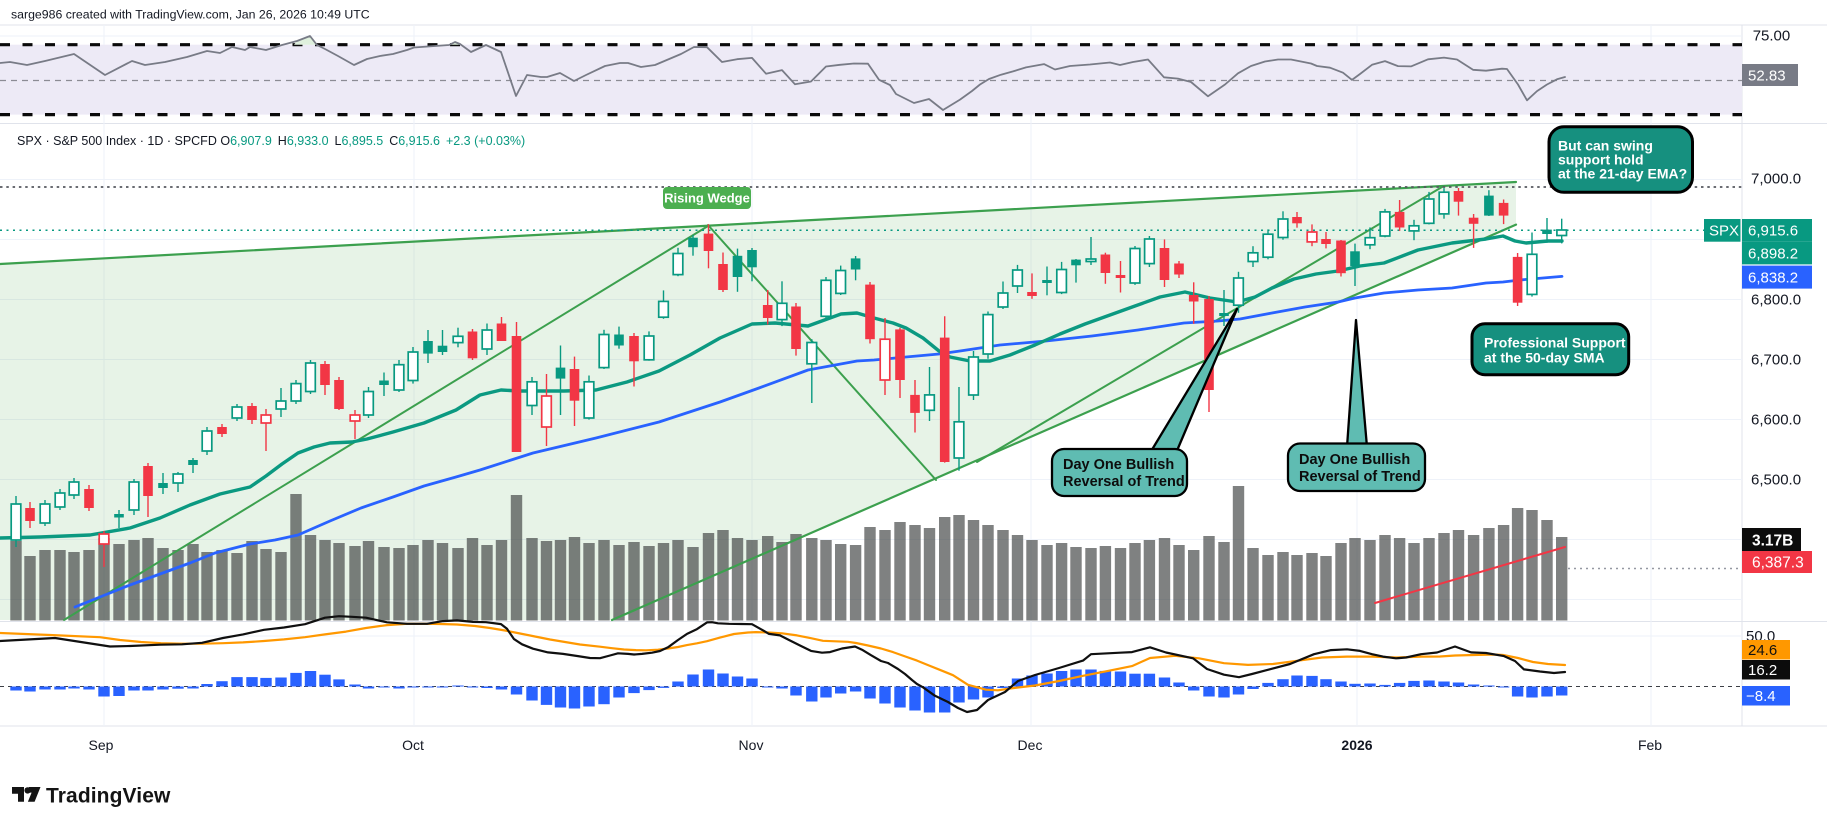 The image size is (1827, 825). Describe the element at coordinates (1622, 174) in the screenshot. I see `svg-text: at the 21-day EMA?` at that location.